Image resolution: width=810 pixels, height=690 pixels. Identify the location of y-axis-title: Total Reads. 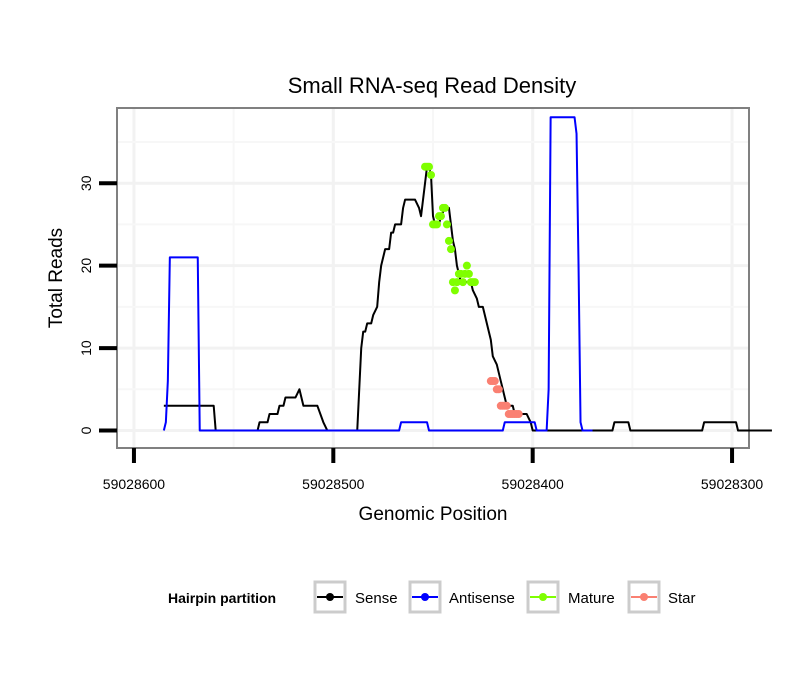
(56, 278).